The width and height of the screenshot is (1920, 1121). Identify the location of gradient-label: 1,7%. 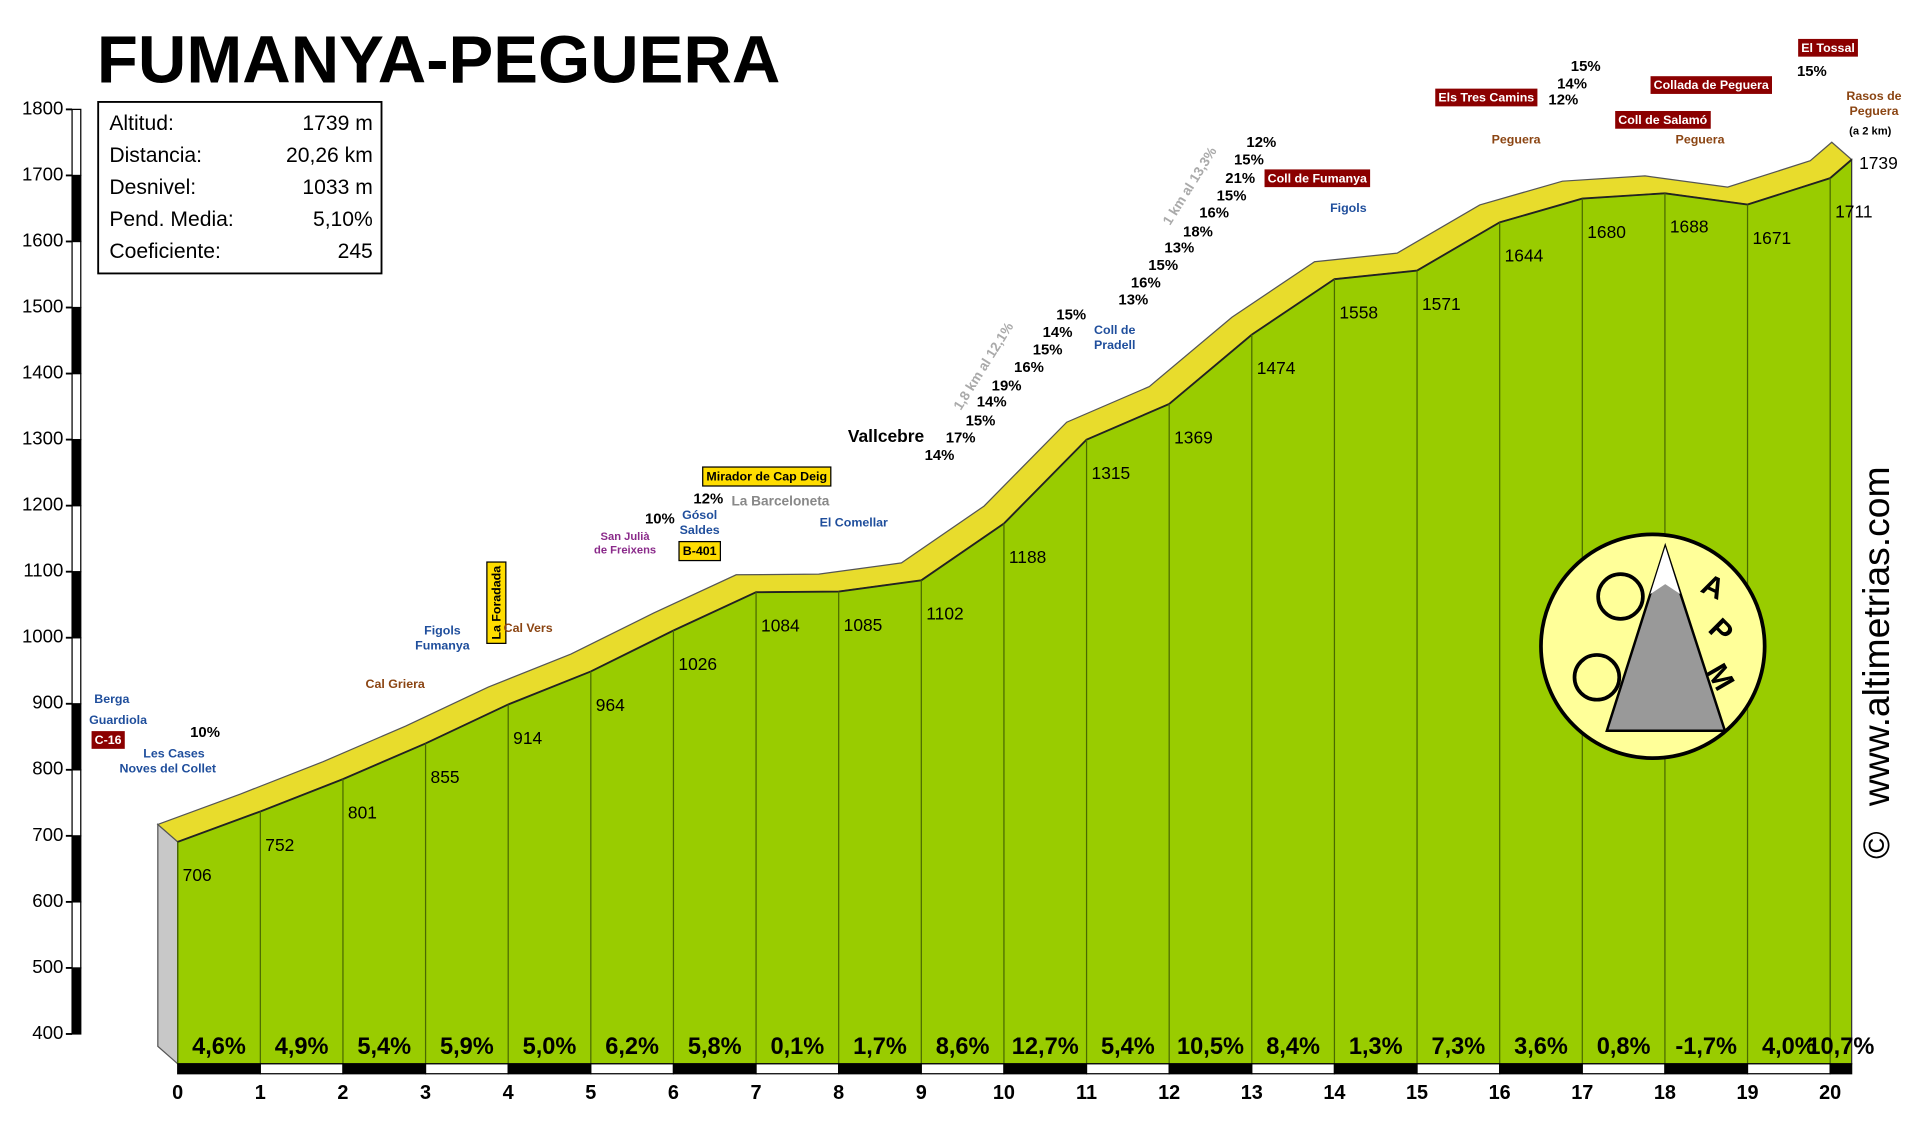
(880, 1047).